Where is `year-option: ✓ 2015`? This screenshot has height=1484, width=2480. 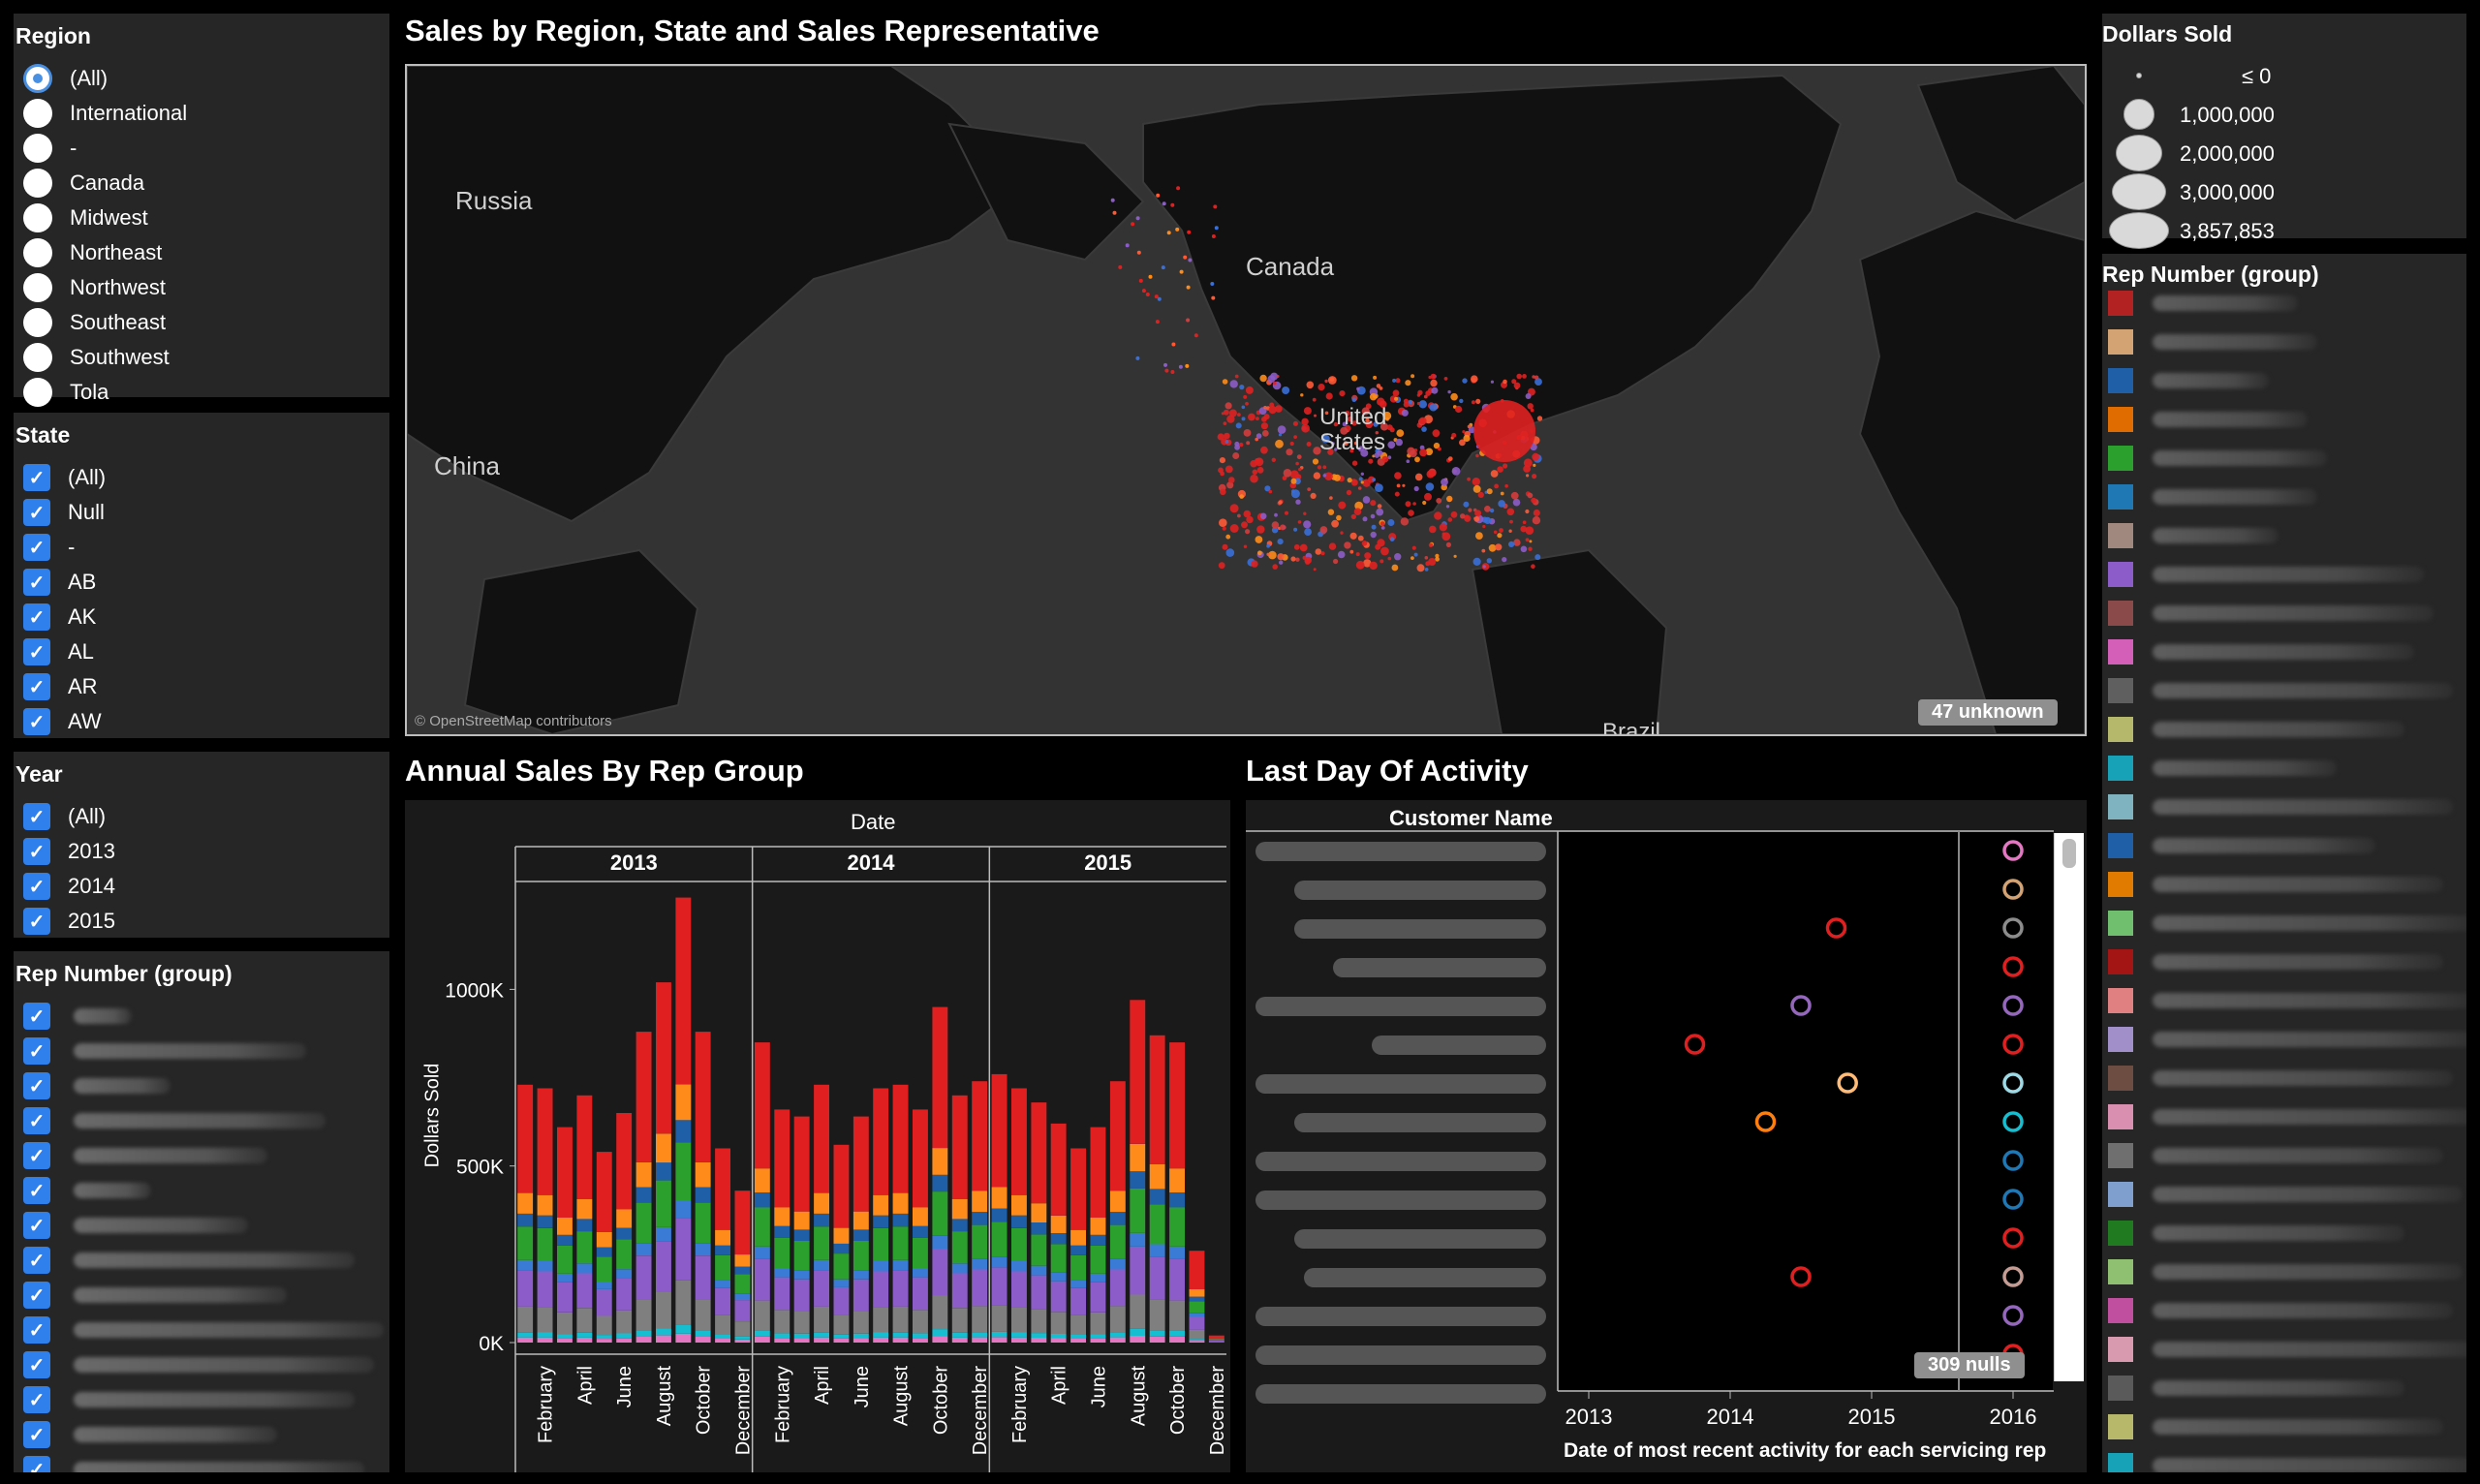
year-option: ✓ 2015 is located at coordinates (69, 921).